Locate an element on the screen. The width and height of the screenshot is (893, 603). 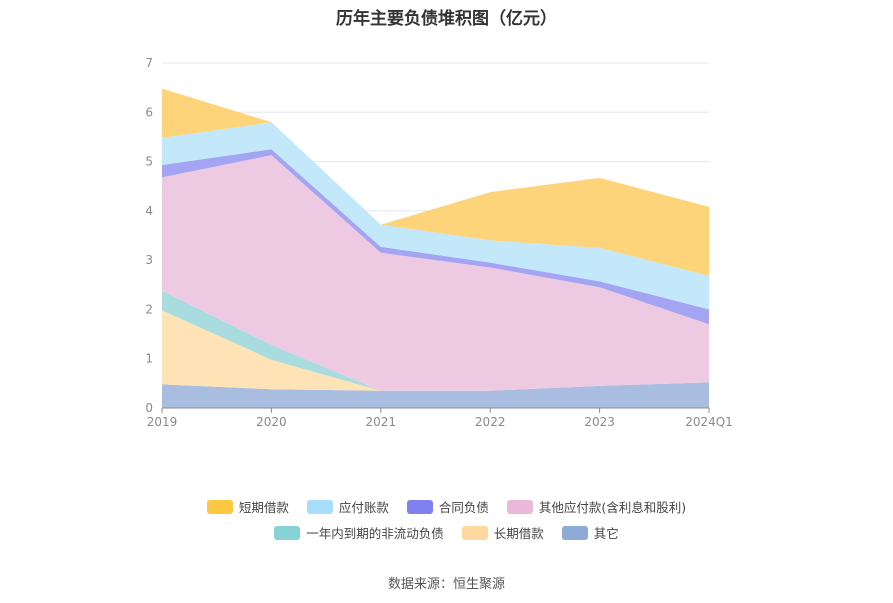
legend-item: 一年内到期的非流动负债 is located at coordinates (359, 532).